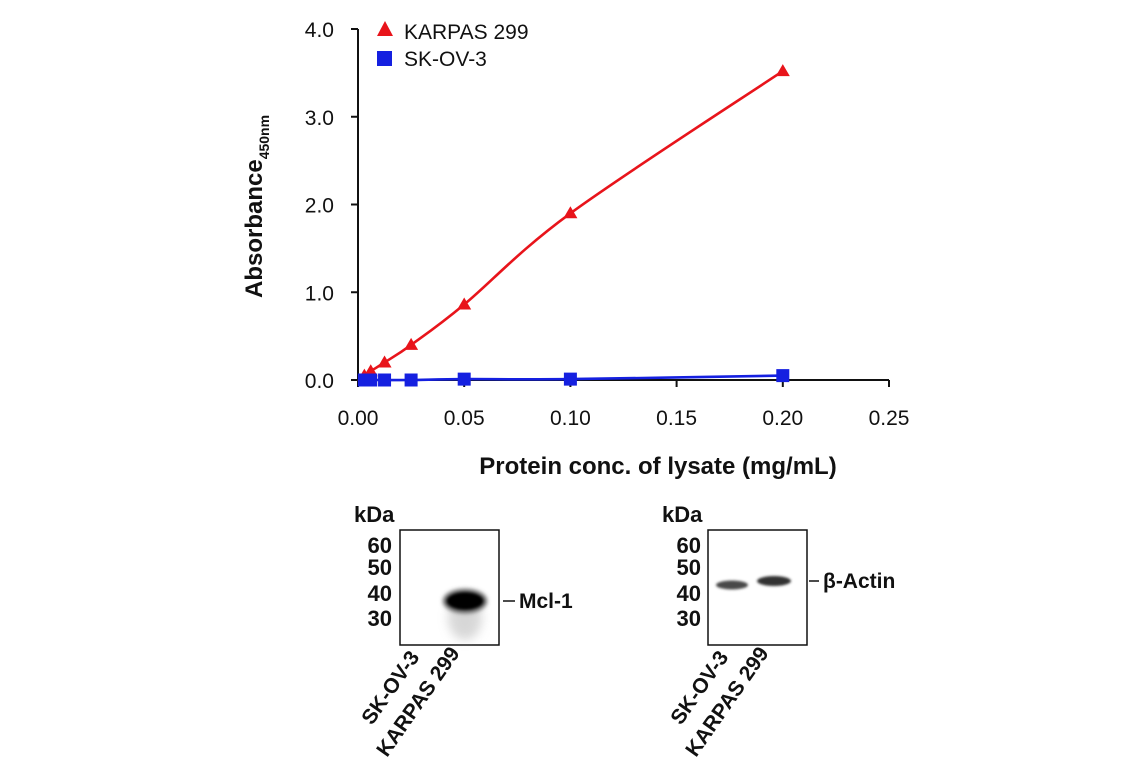  Describe the element at coordinates (380, 593) in the screenshot. I see `mw-marker-40-left: 40` at that location.